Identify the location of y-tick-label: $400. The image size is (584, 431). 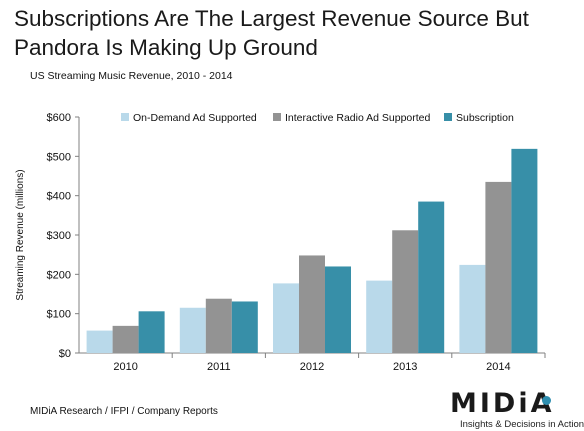
(59, 197).